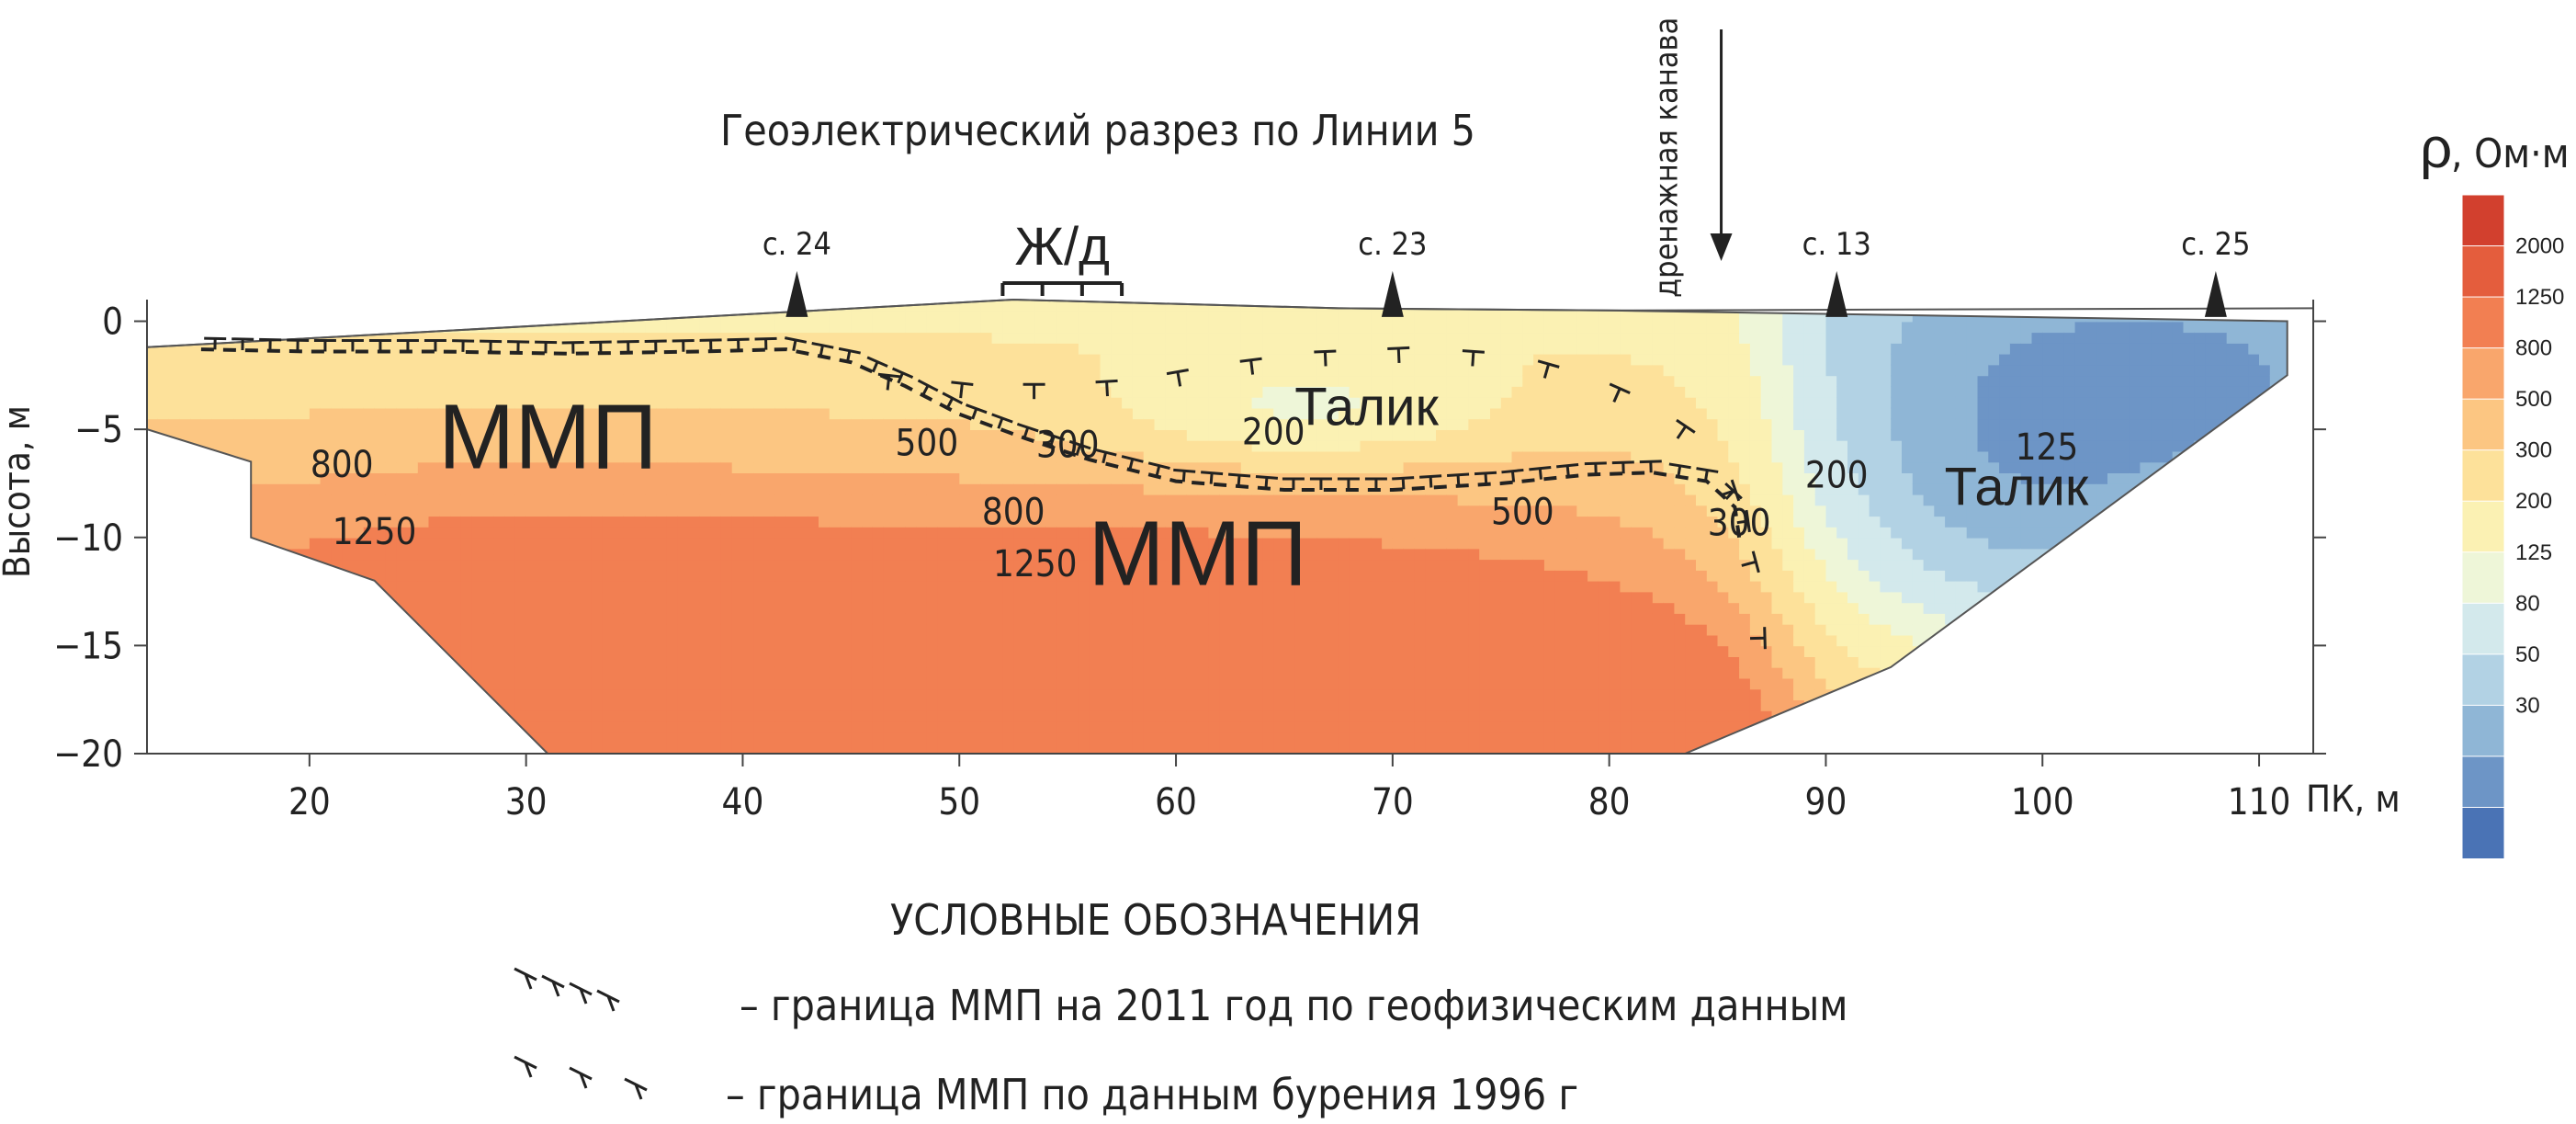  What do you see at coordinates (309, 802) in the screenshot?
I see `x-tick-label: 20` at bounding box center [309, 802].